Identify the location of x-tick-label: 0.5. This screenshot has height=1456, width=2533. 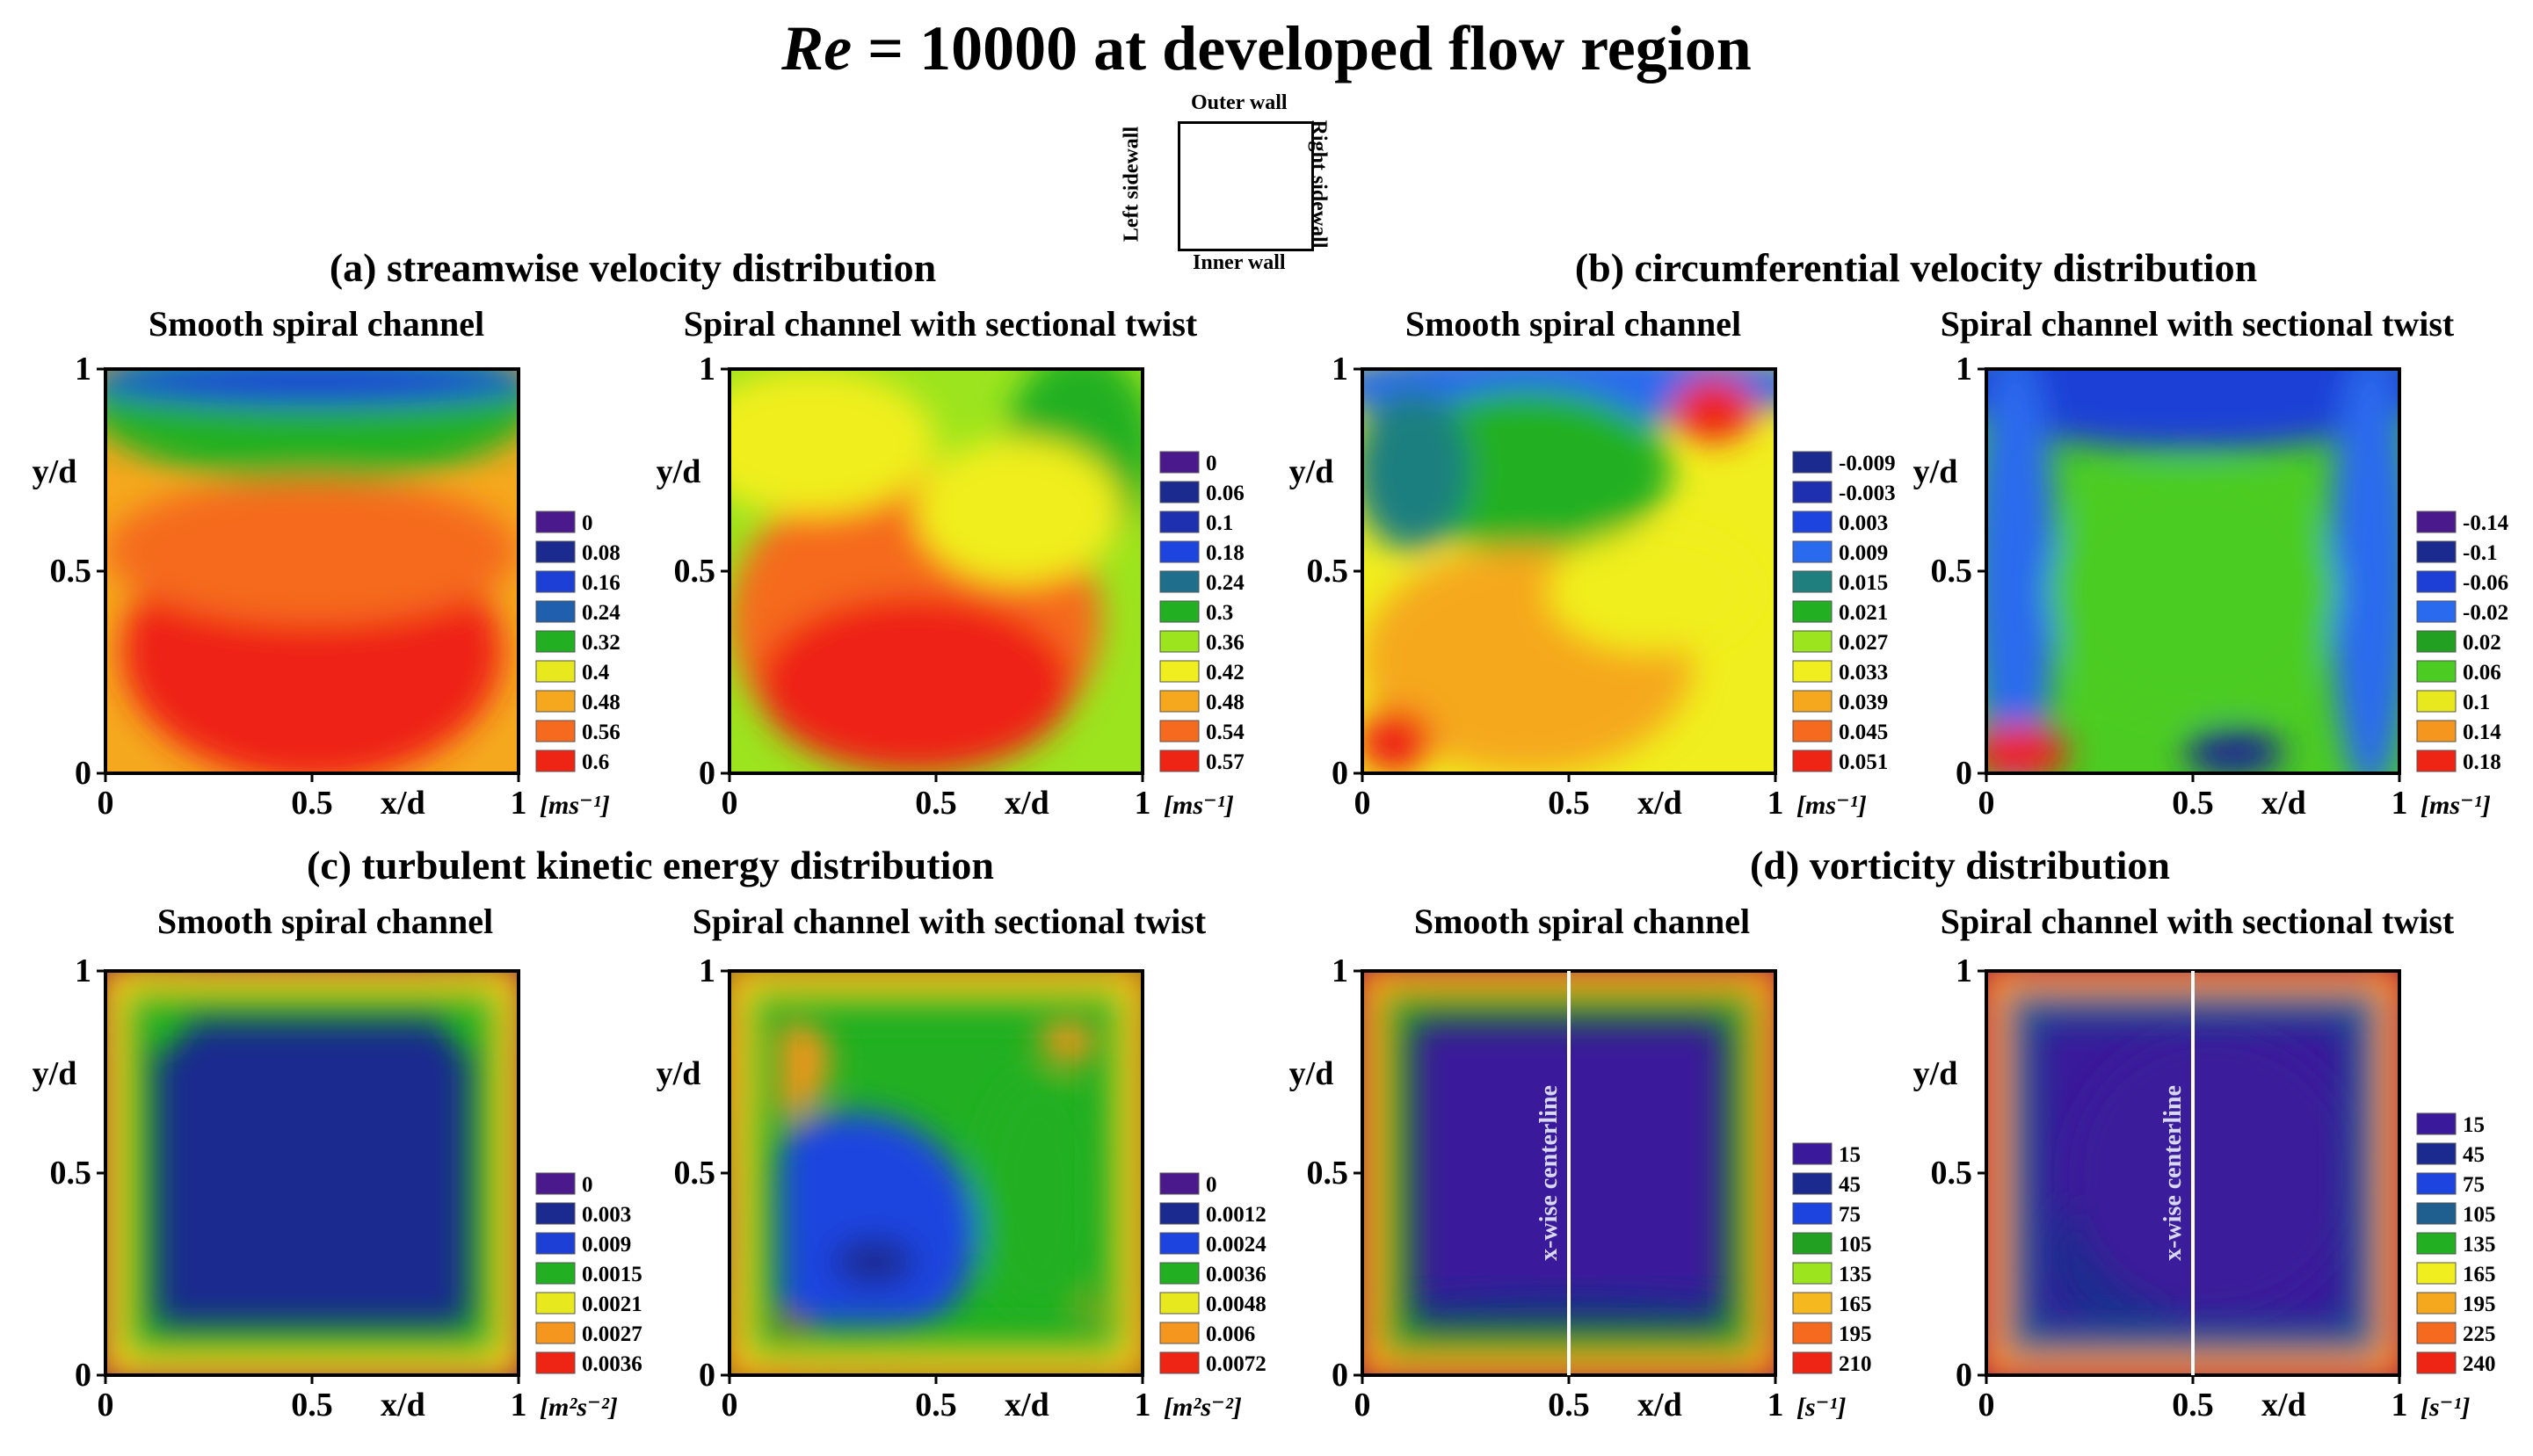
(2193, 1405).